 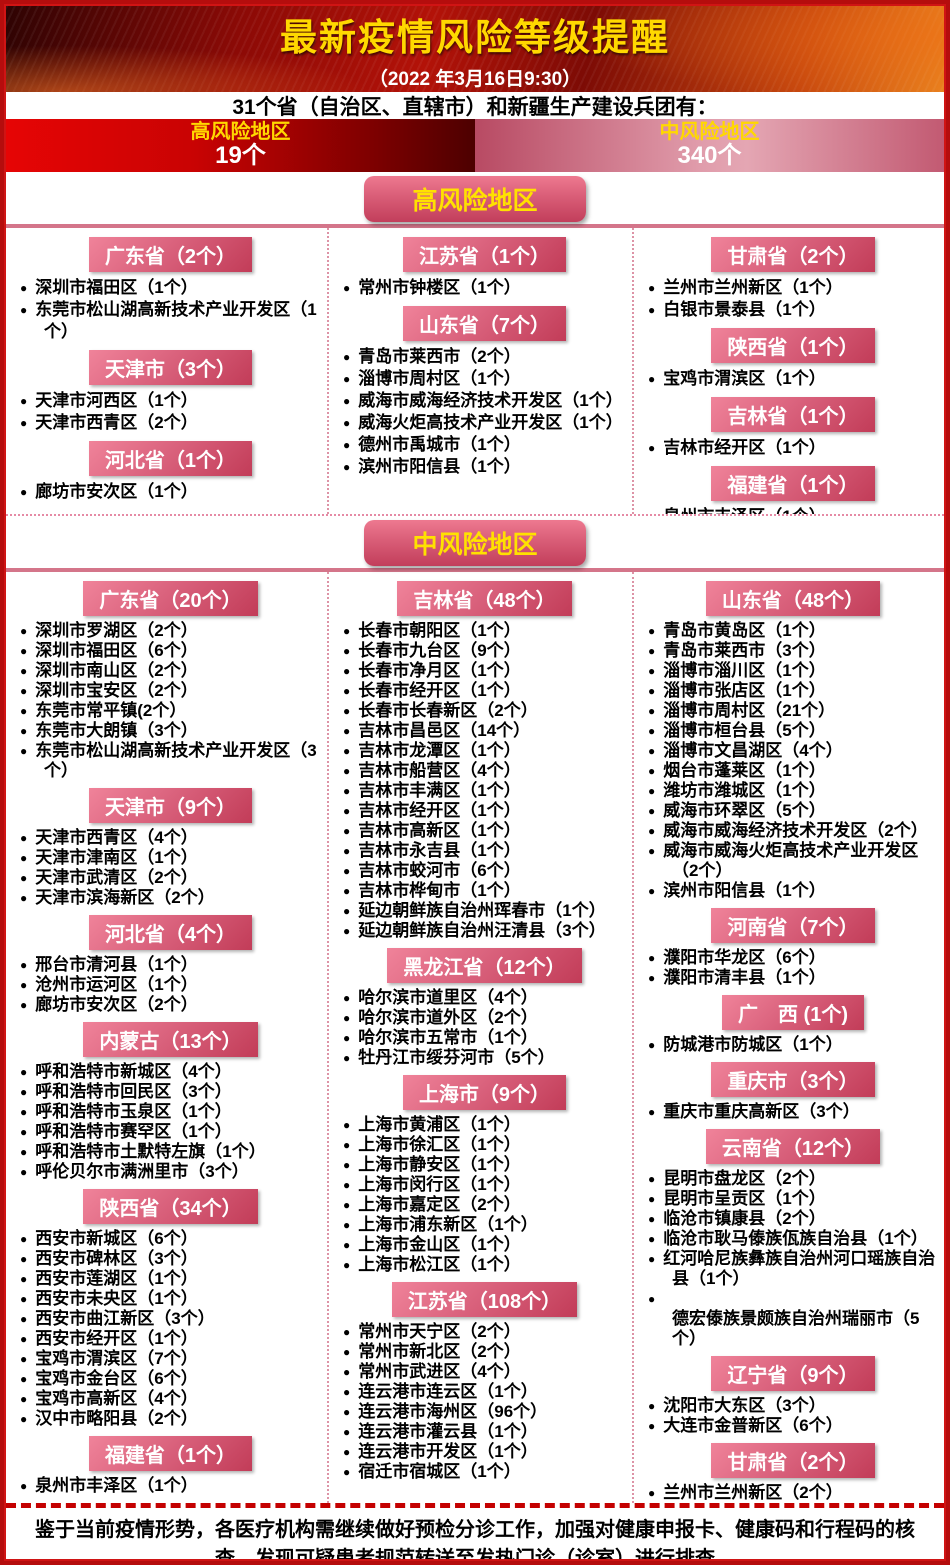 I want to click on risk-area-label: 宝鸡市渭滨区（7个）, so click(x=116, y=1358).